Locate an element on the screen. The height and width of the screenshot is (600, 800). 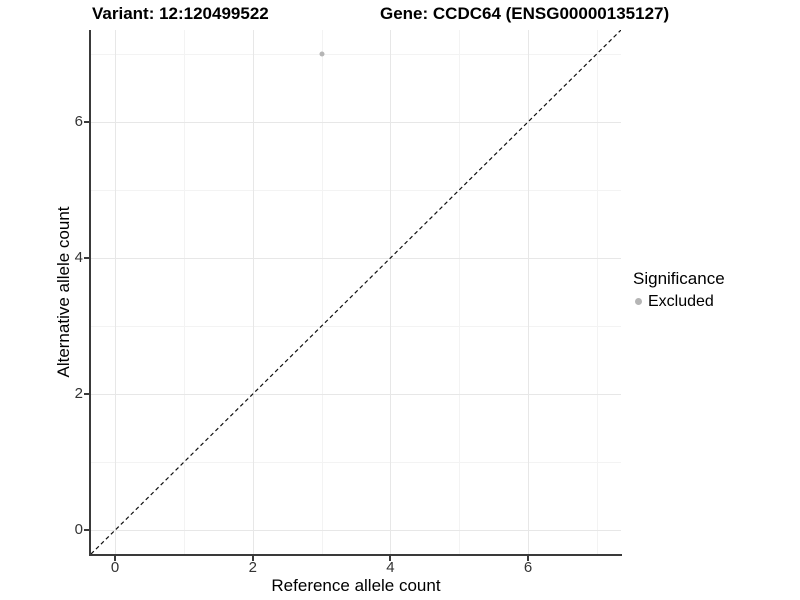
y-axis-title: Alternative allele count is located at coordinates (63, 292).